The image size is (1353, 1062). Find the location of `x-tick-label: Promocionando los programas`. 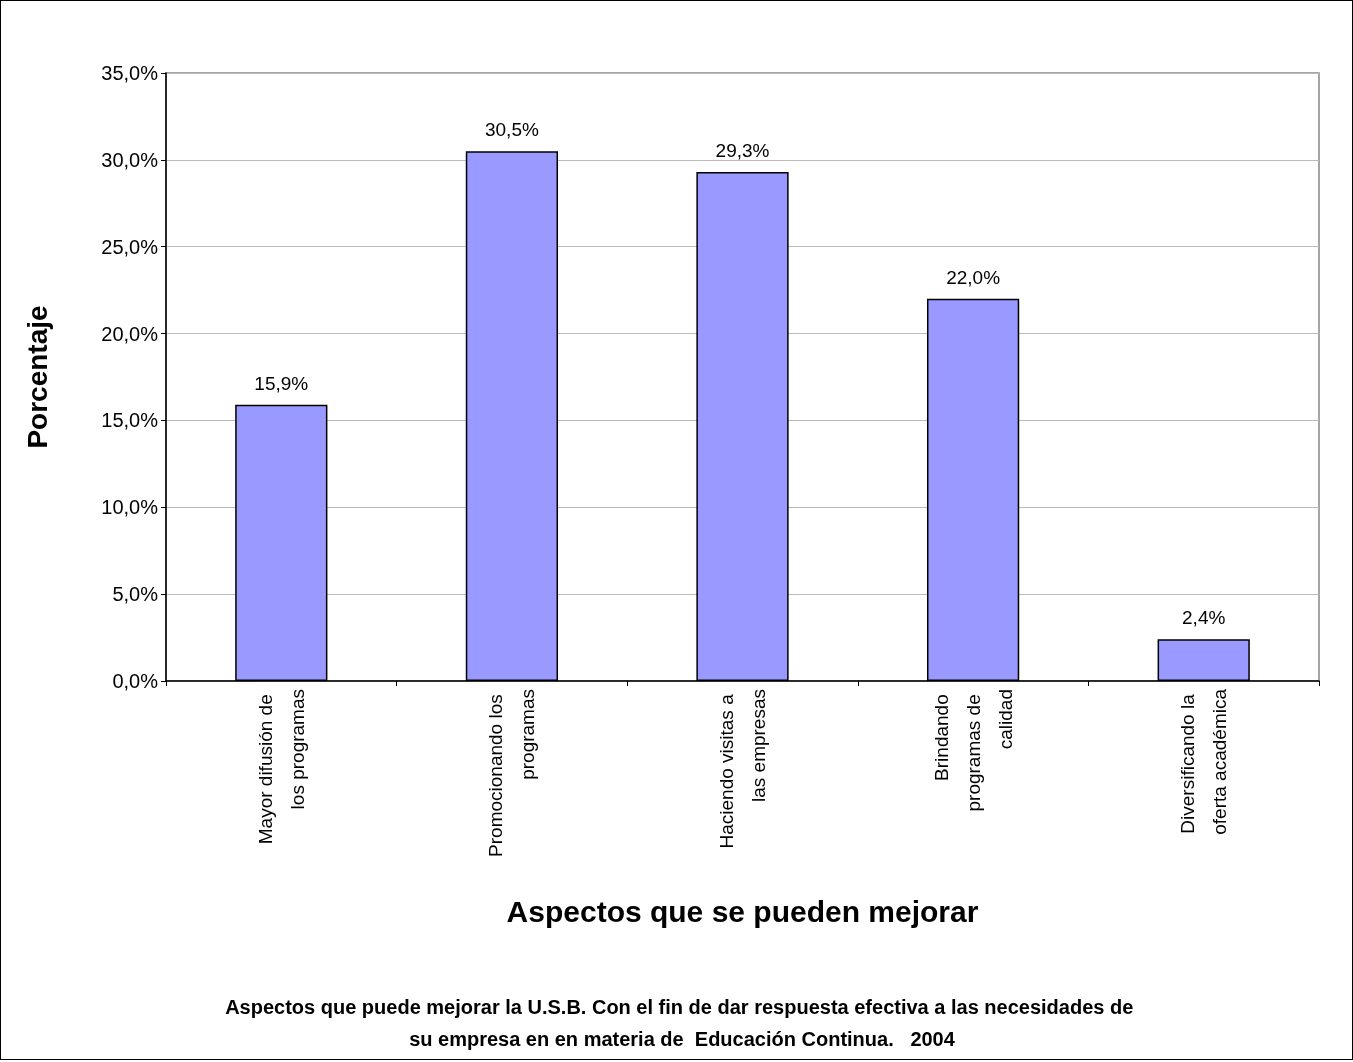

x-tick-label: Promocionando los programas is located at coordinates (512, 773).